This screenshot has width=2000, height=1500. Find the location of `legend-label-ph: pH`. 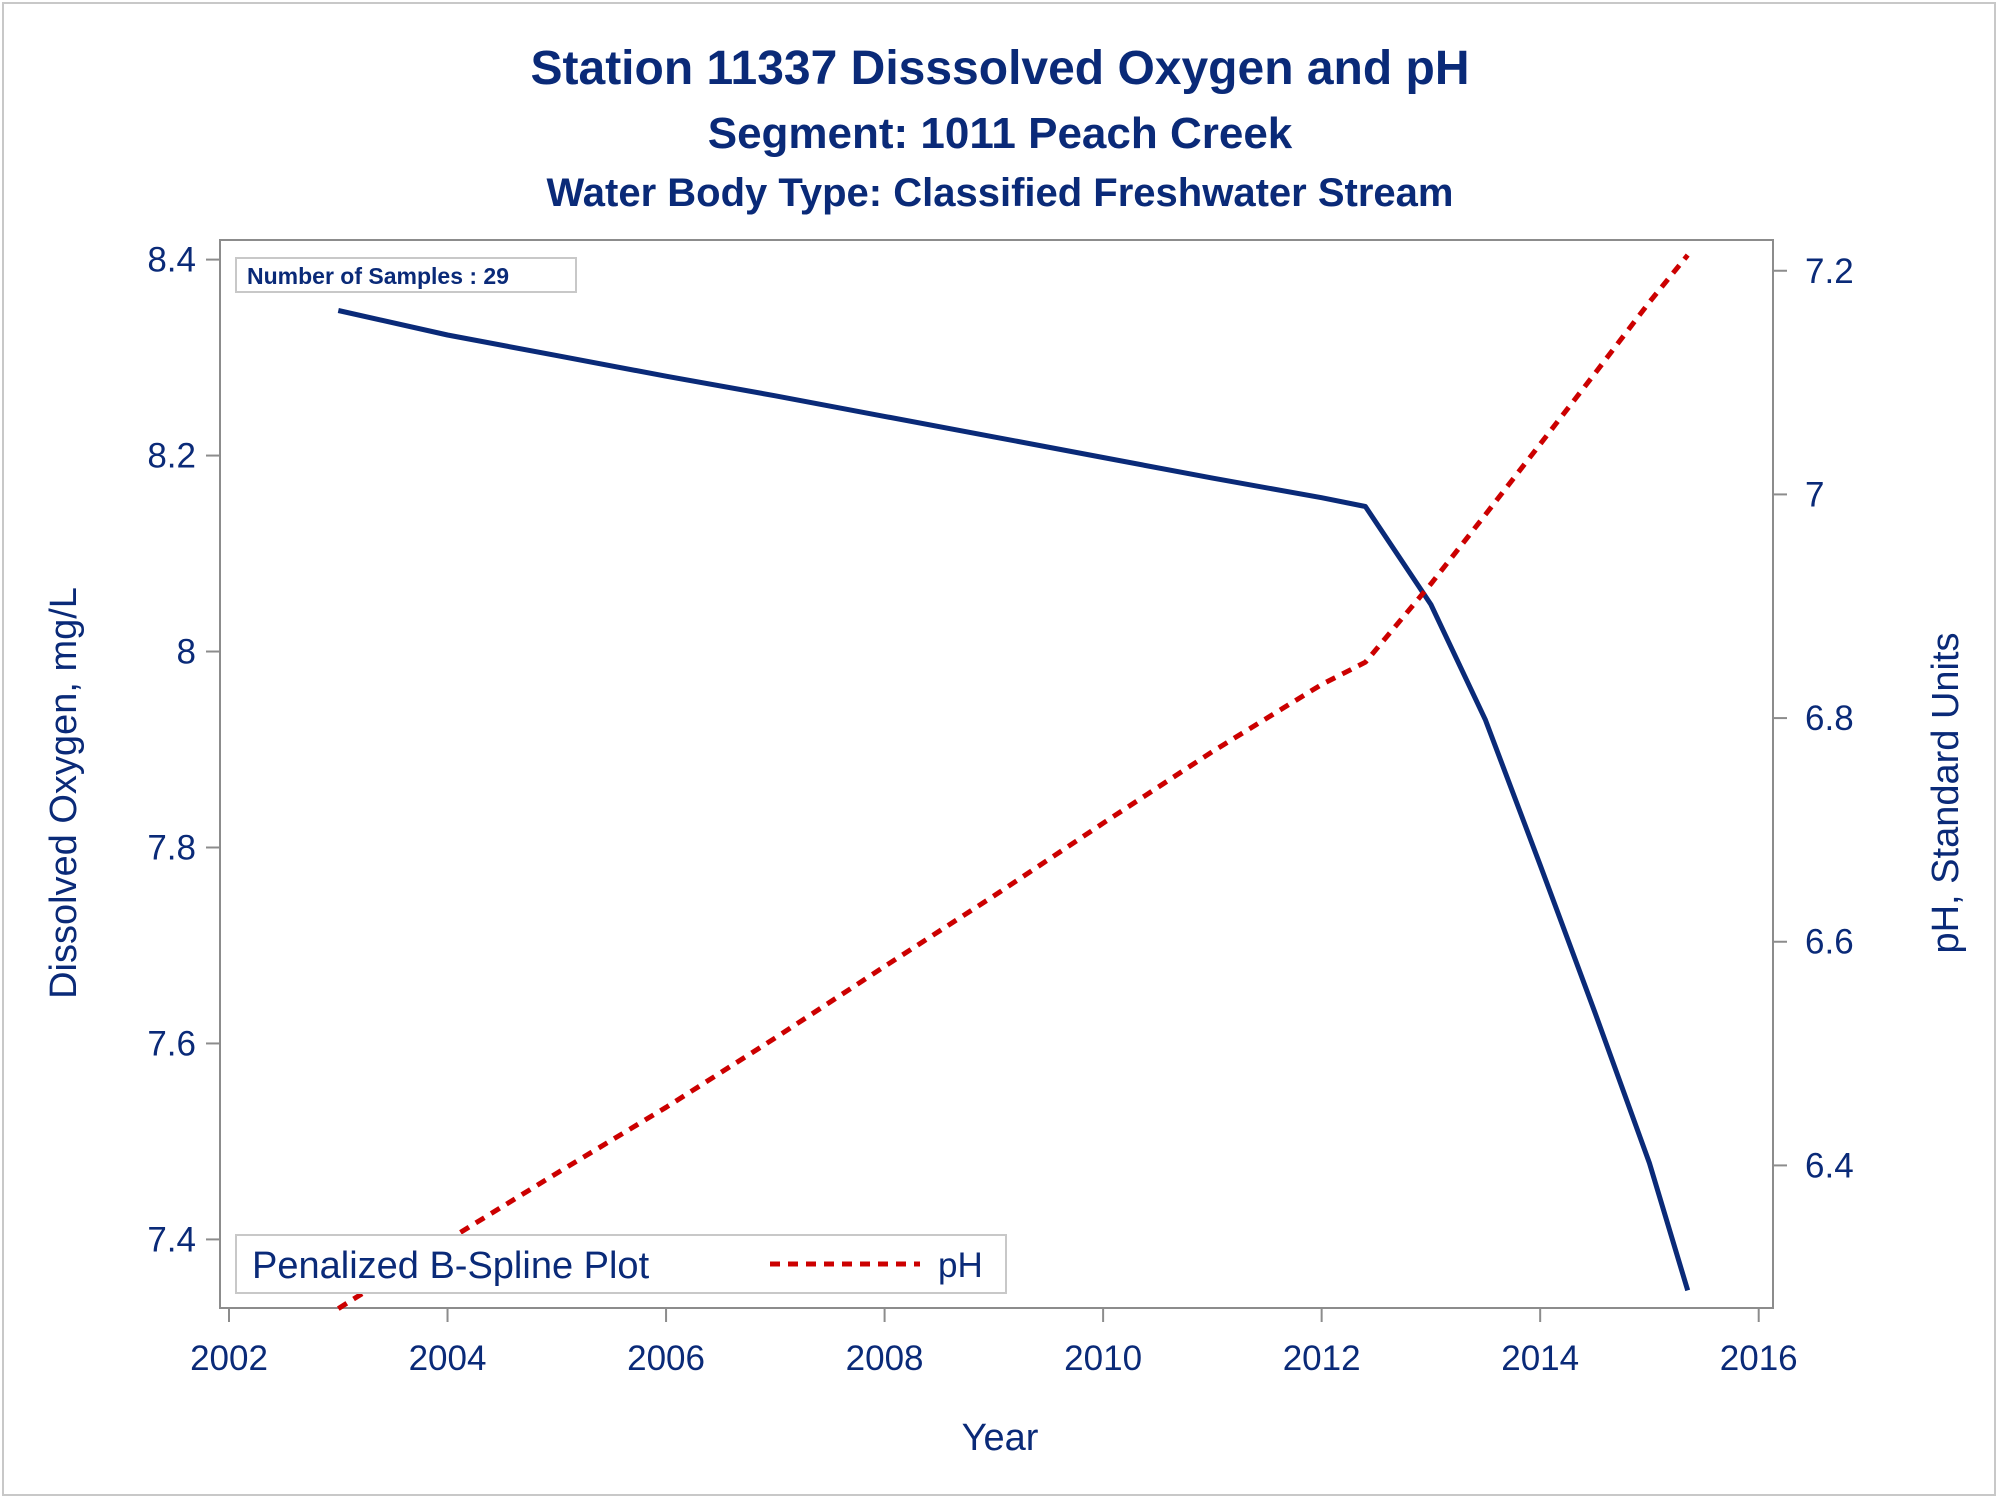

legend-label-ph: pH is located at coordinates (960, 1265).